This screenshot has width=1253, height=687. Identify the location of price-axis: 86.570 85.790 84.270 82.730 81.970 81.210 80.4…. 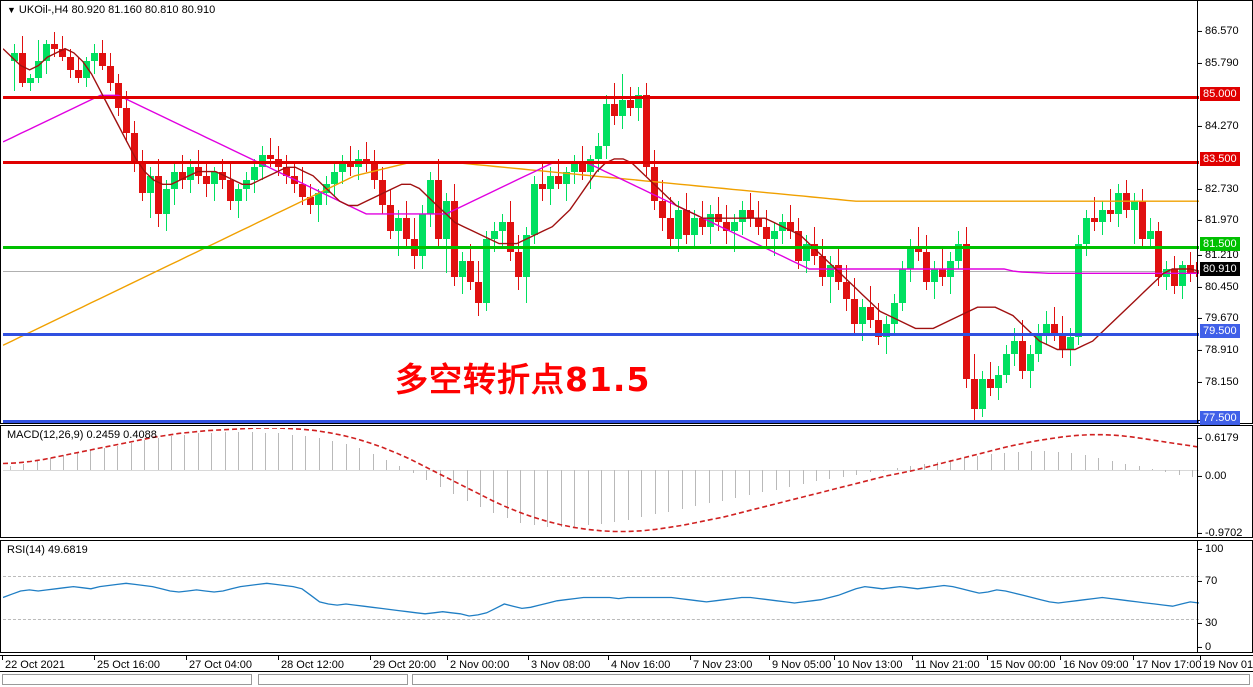
(1224, 213).